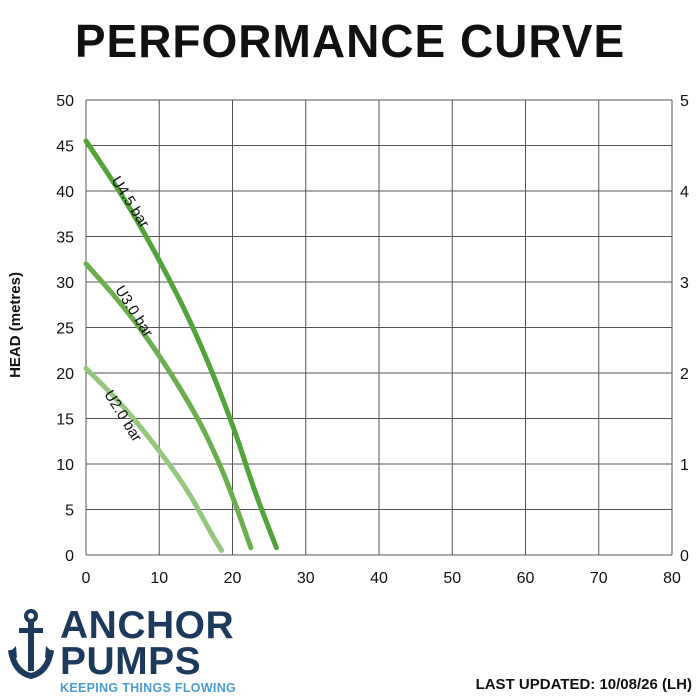  I want to click on x-tick-label: 30, so click(306, 578).